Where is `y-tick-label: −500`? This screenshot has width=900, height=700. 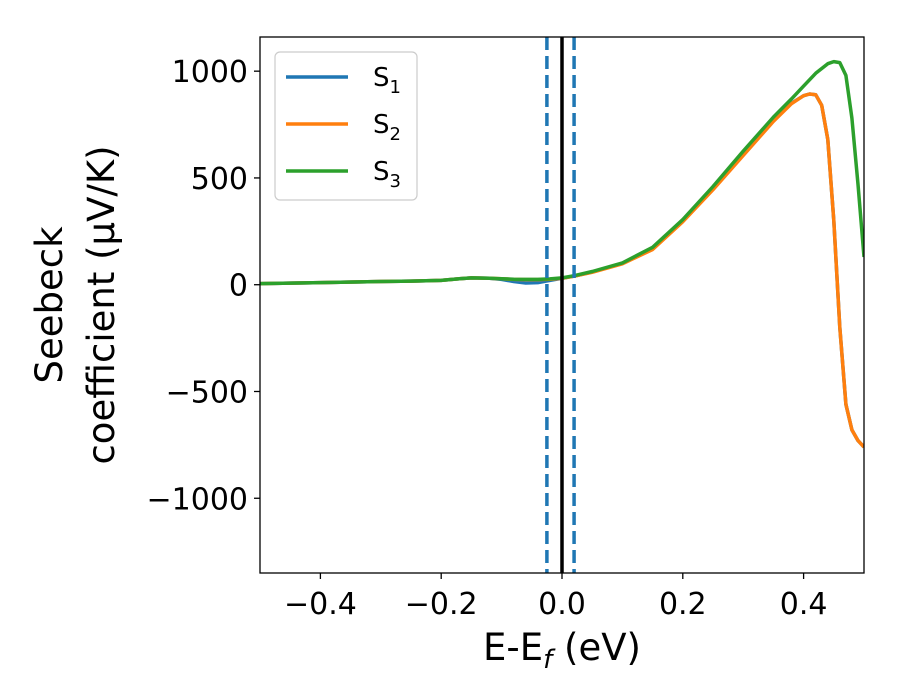
y-tick-label: −500 is located at coordinates (207, 392).